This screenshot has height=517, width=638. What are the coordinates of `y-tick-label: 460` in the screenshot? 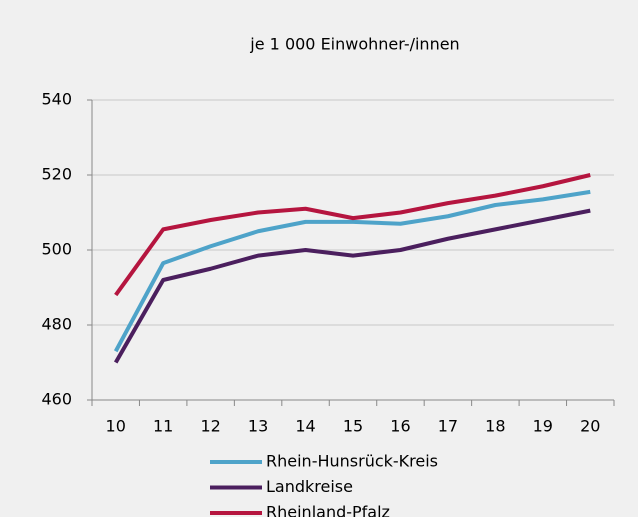 It's located at (56, 399).